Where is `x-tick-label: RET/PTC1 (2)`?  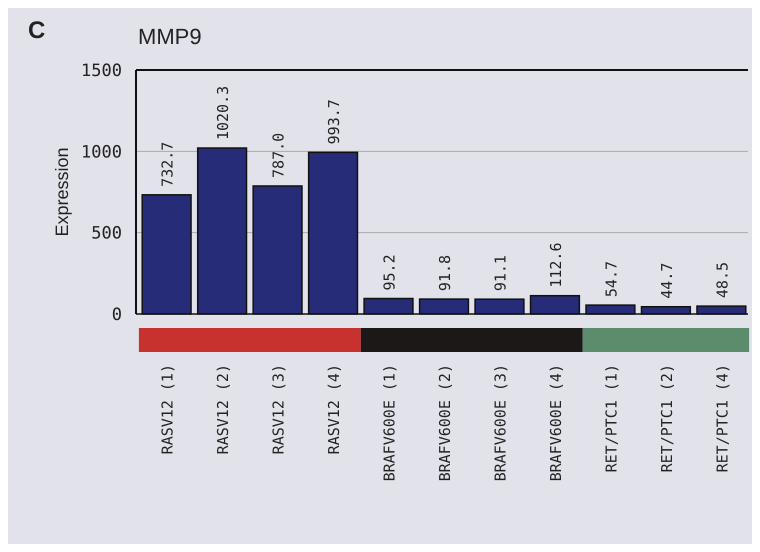
x-tick-label: RET/PTC1 (2) is located at coordinates (667, 418).